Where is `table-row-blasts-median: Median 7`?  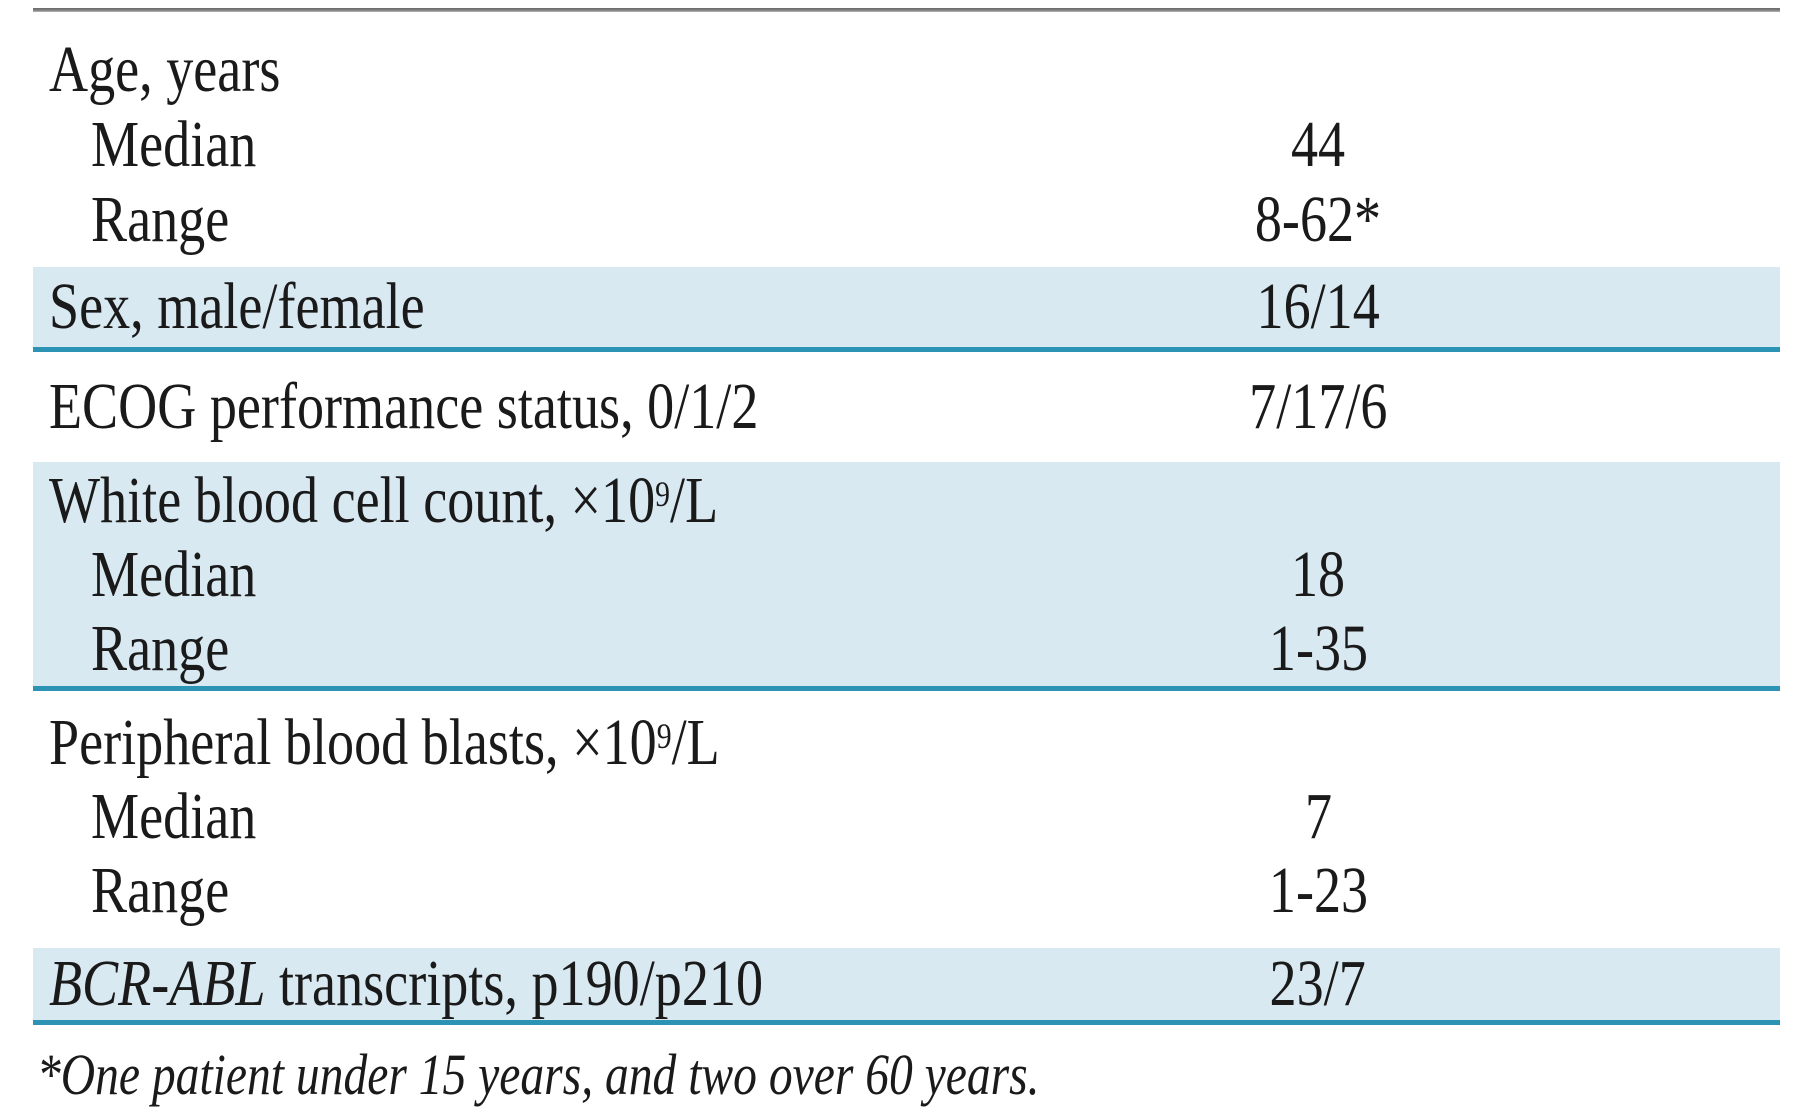
table-row-blasts-median: Median 7 is located at coordinates (906, 817).